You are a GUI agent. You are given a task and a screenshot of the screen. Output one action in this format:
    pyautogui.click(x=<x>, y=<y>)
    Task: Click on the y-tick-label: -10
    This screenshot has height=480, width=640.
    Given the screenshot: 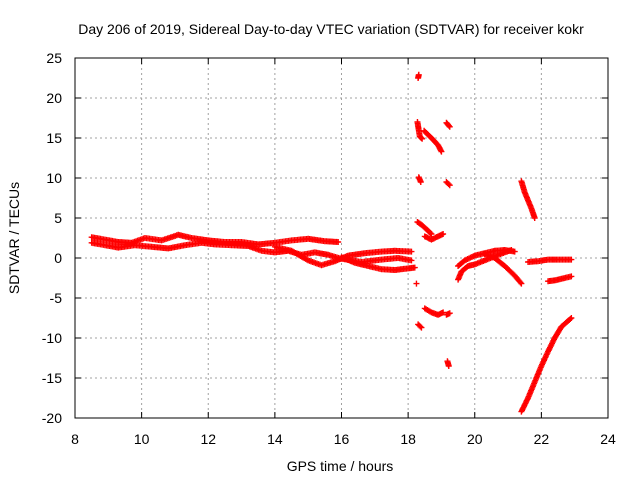 What is the action you would take?
    pyautogui.click(x=52, y=338)
    